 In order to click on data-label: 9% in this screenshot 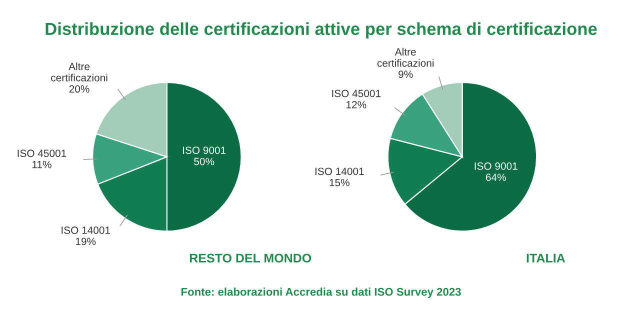, I will do `click(405, 74)`.